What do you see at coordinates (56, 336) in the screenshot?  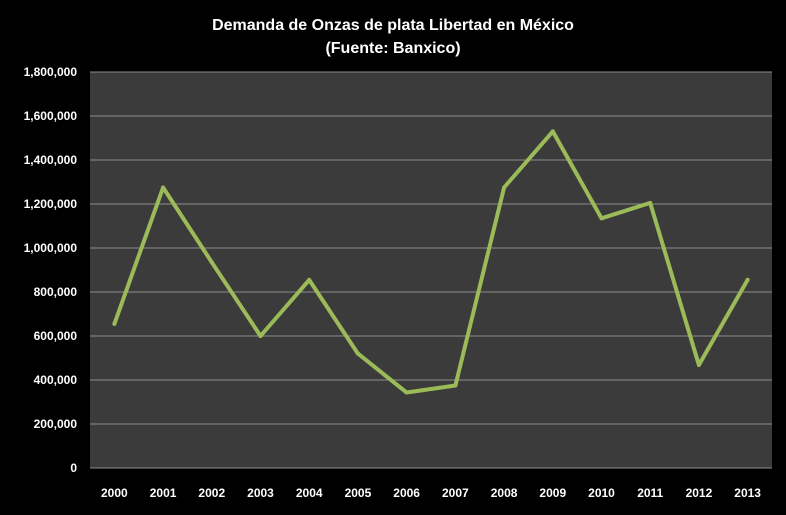 I see `y-tick-label: 600,000` at bounding box center [56, 336].